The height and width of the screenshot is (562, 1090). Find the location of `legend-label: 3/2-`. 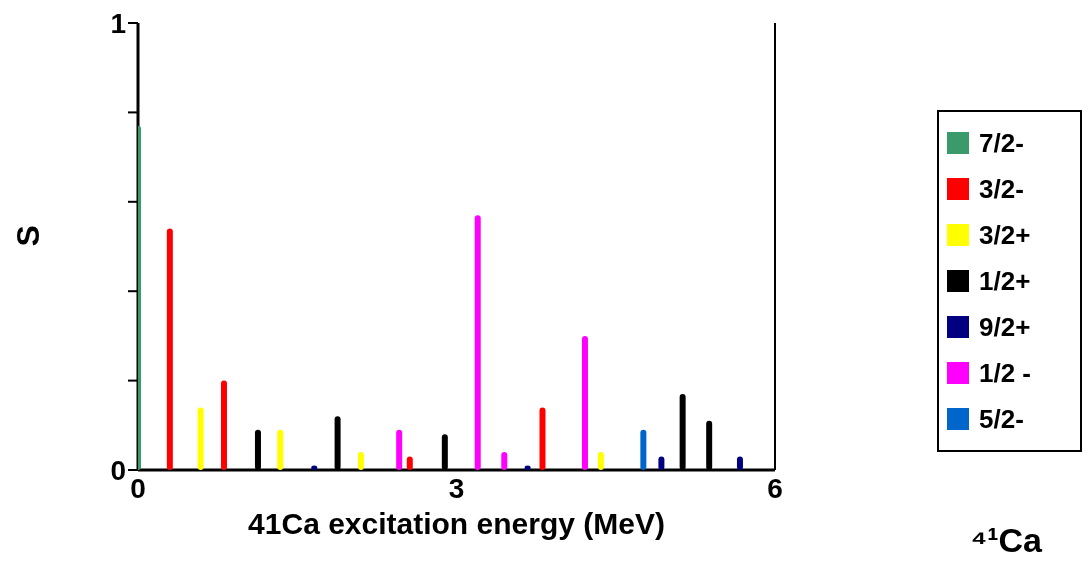

legend-label: 3/2- is located at coordinates (1001, 189).